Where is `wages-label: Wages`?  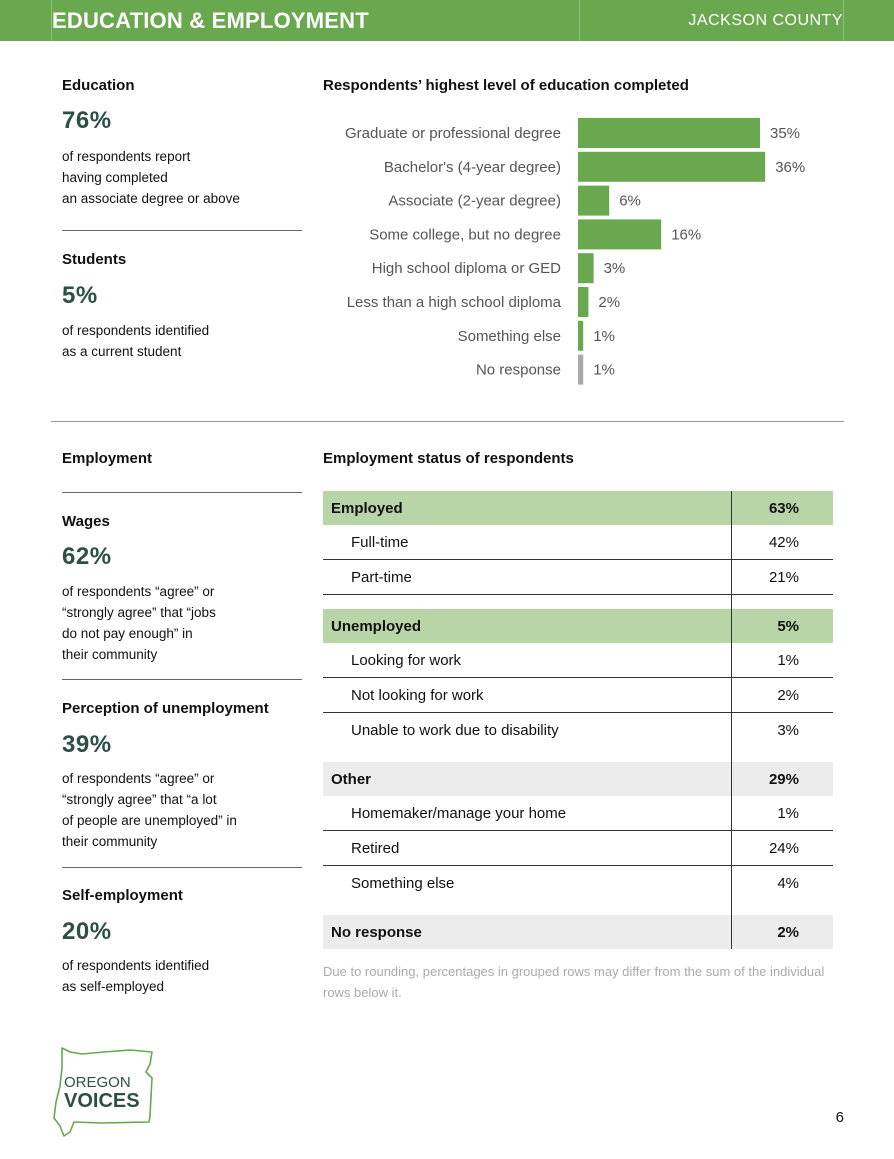 wages-label: Wages is located at coordinates (86, 521).